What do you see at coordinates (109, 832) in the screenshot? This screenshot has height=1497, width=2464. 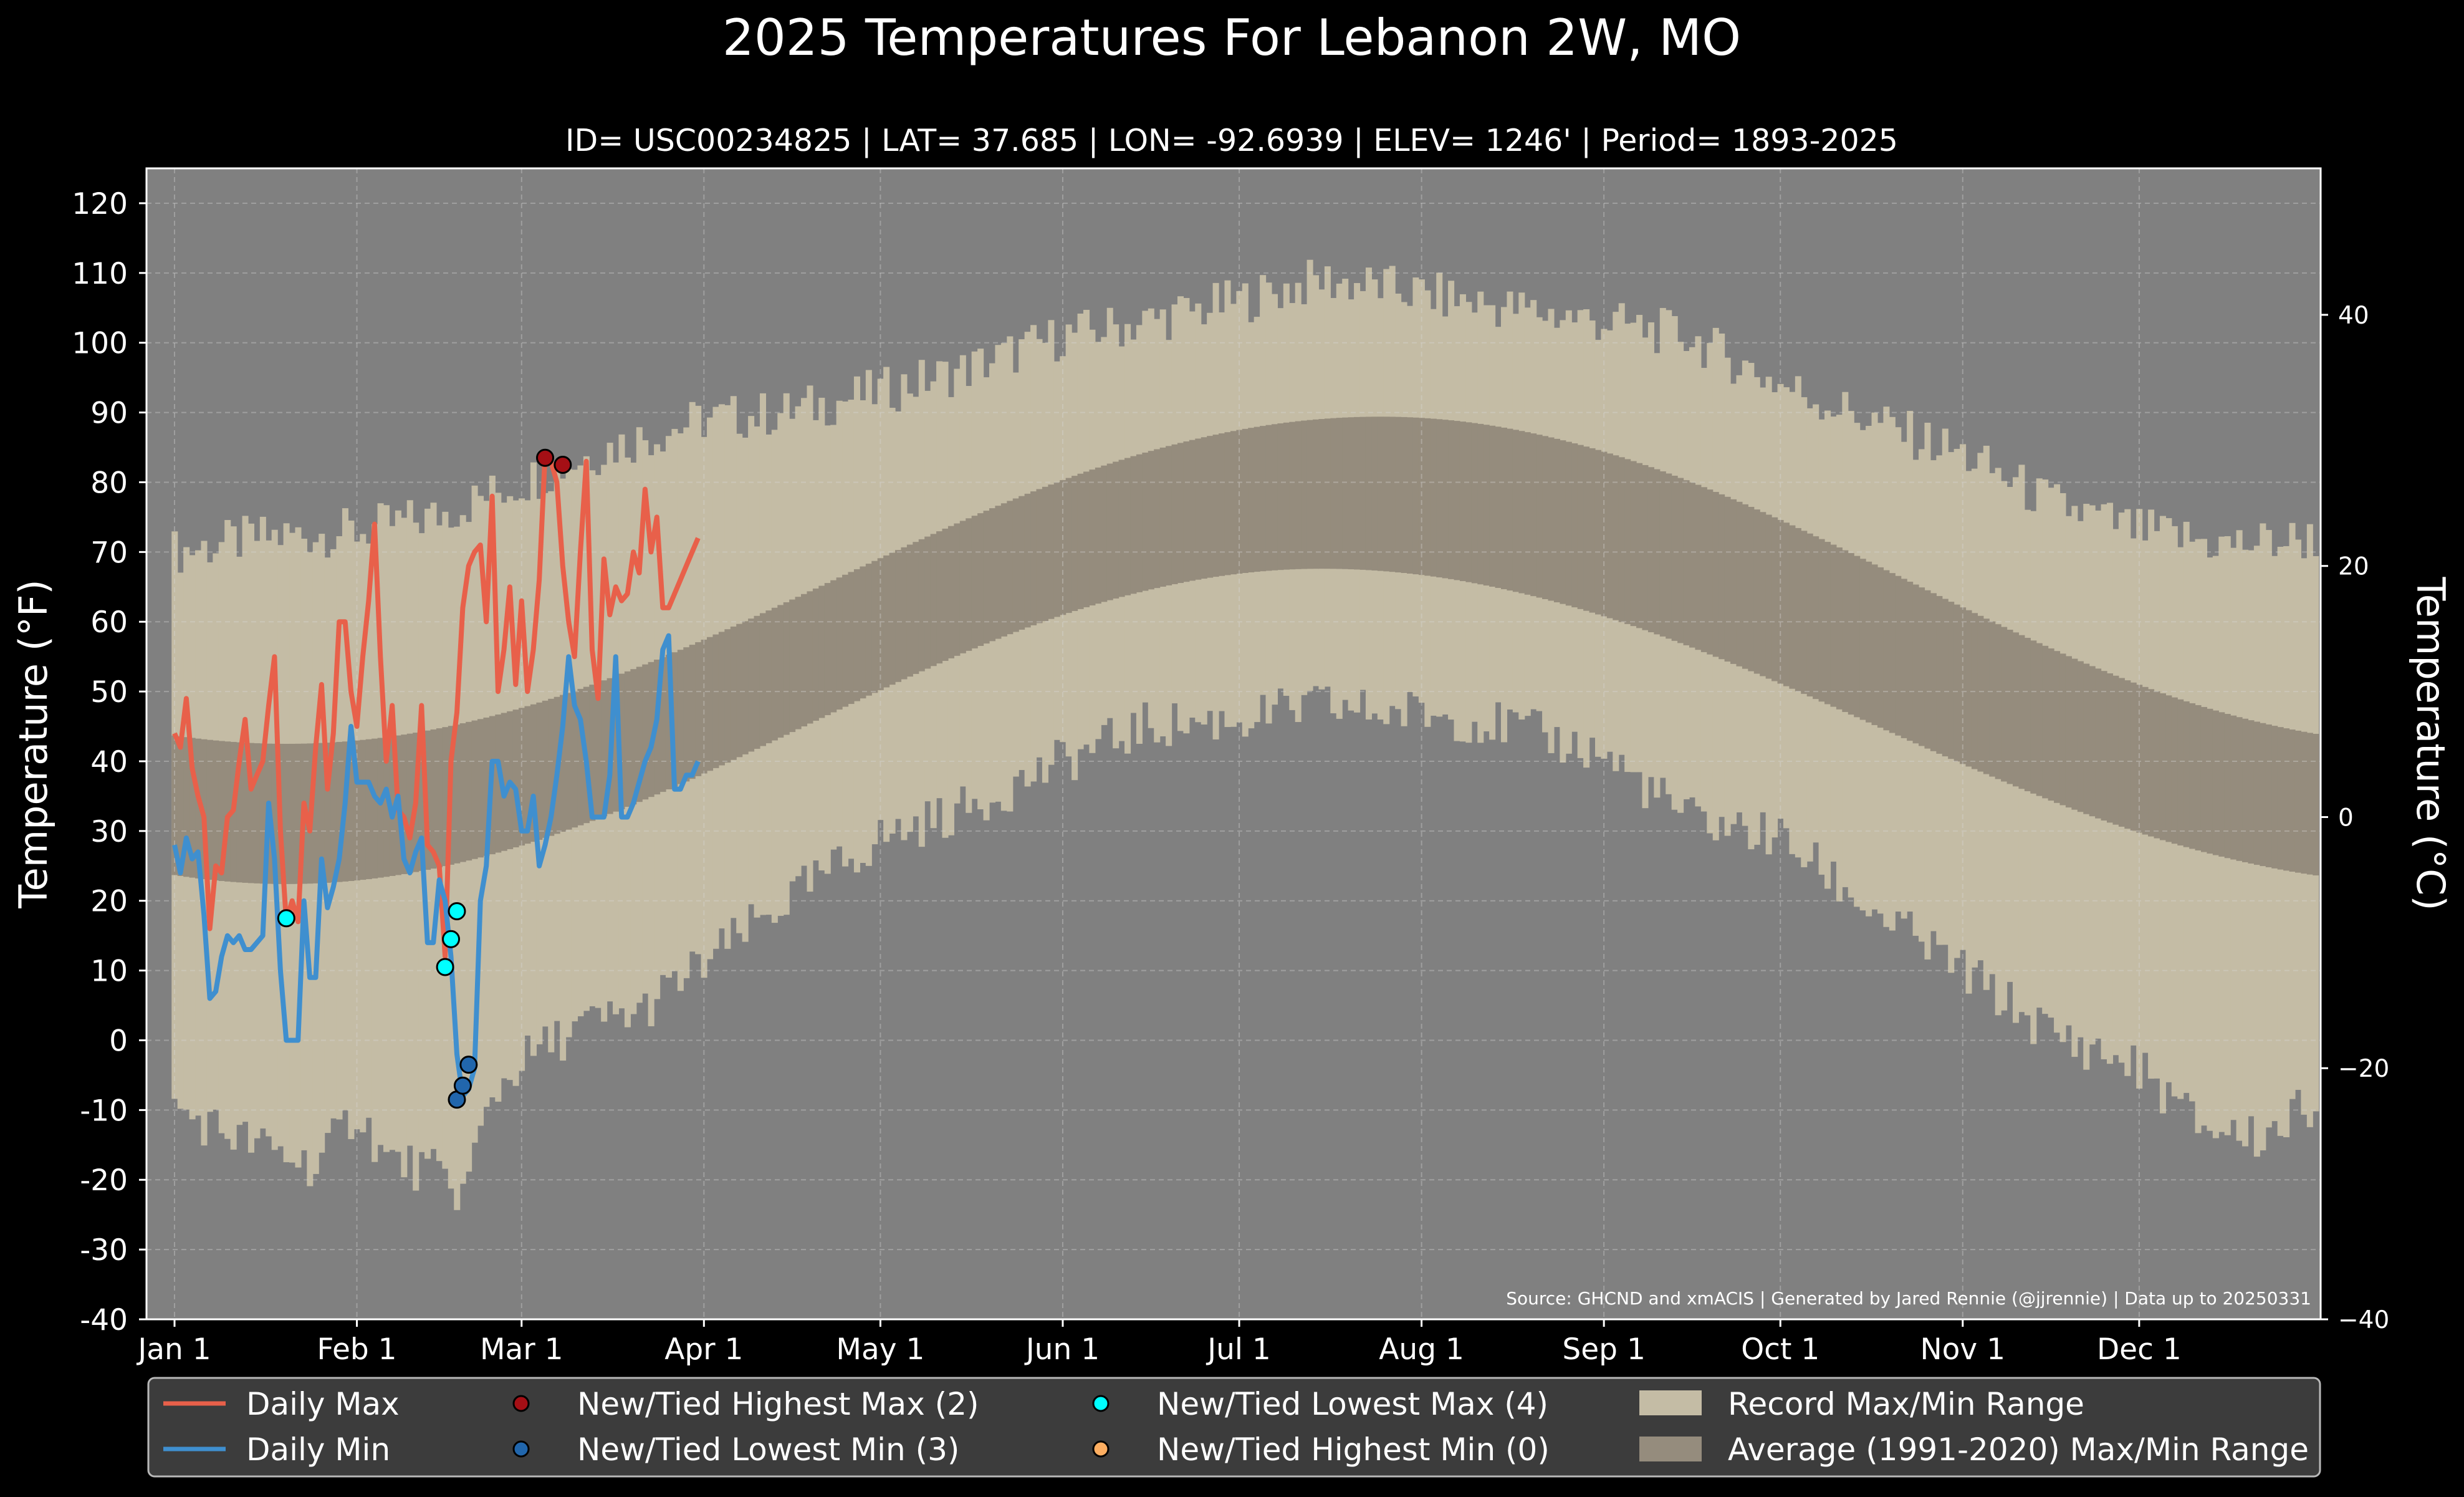 I see `y-tick-label: 30` at bounding box center [109, 832].